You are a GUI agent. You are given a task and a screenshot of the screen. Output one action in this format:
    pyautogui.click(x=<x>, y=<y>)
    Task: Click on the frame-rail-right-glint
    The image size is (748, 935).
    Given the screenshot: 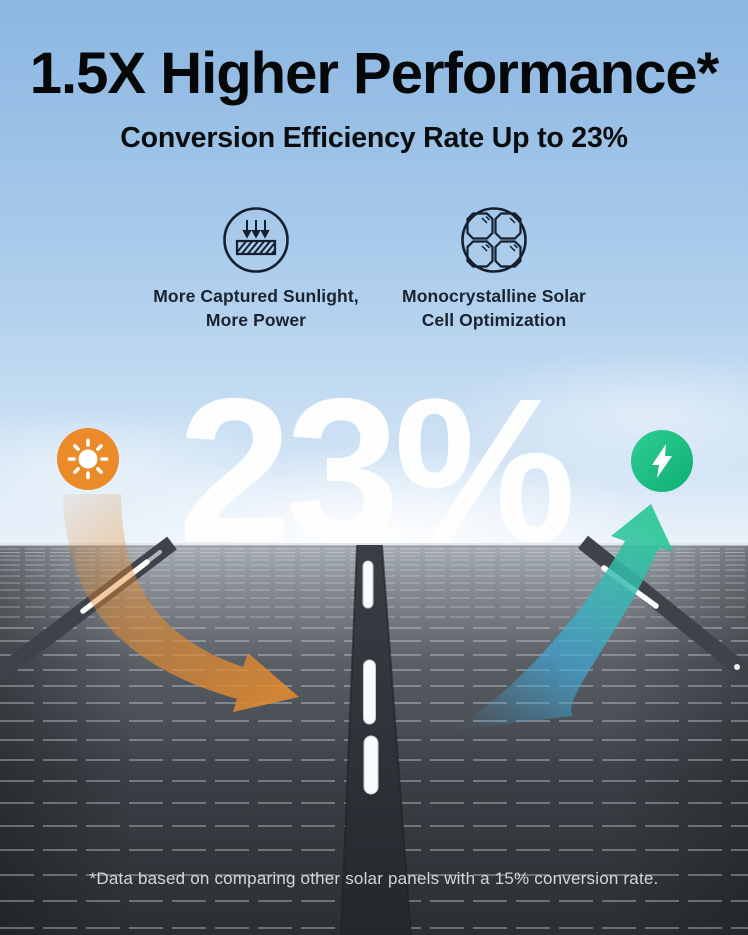 What is the action you would take?
    pyautogui.click(x=737, y=667)
    